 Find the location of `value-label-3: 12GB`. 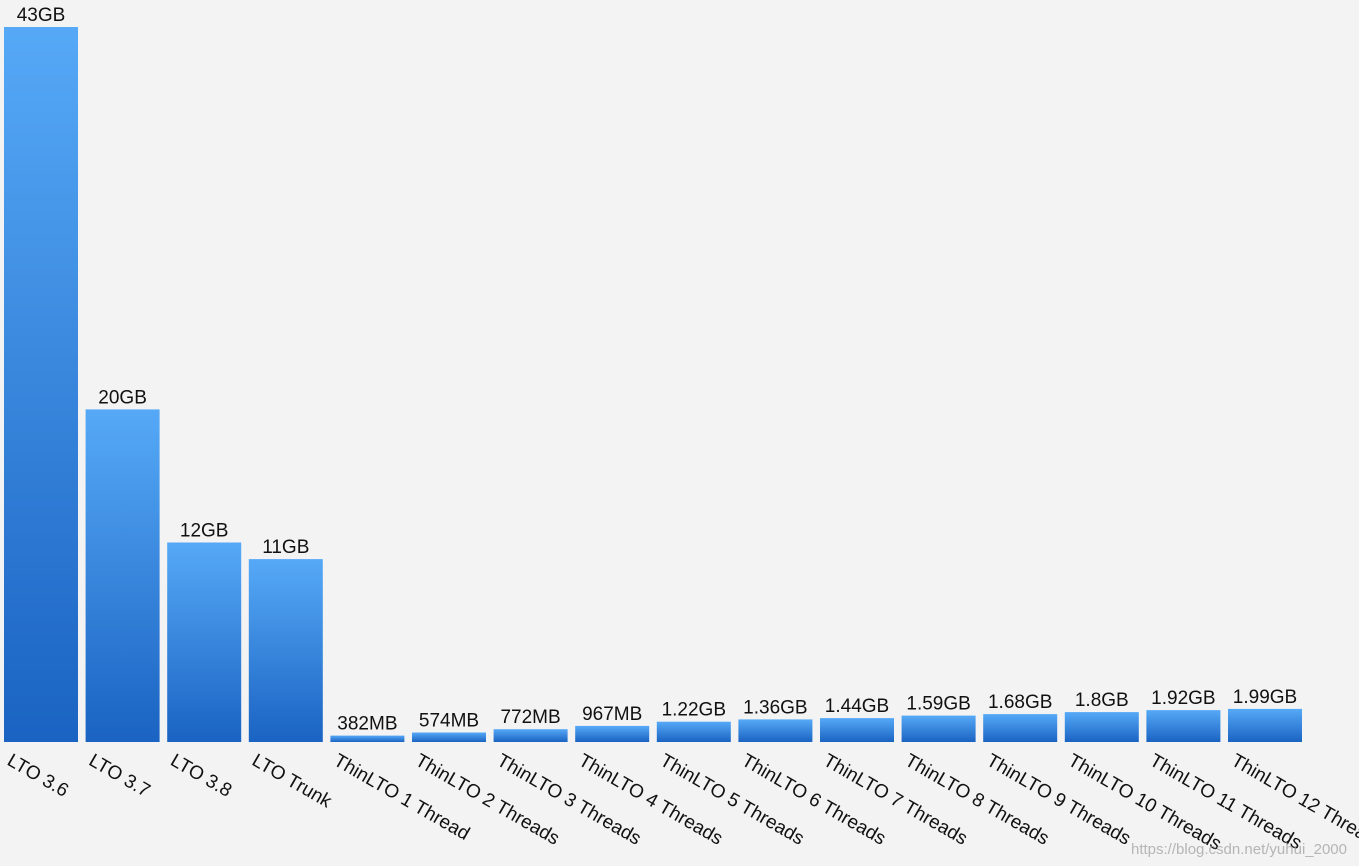

value-label-3: 12GB is located at coordinates (204, 531).